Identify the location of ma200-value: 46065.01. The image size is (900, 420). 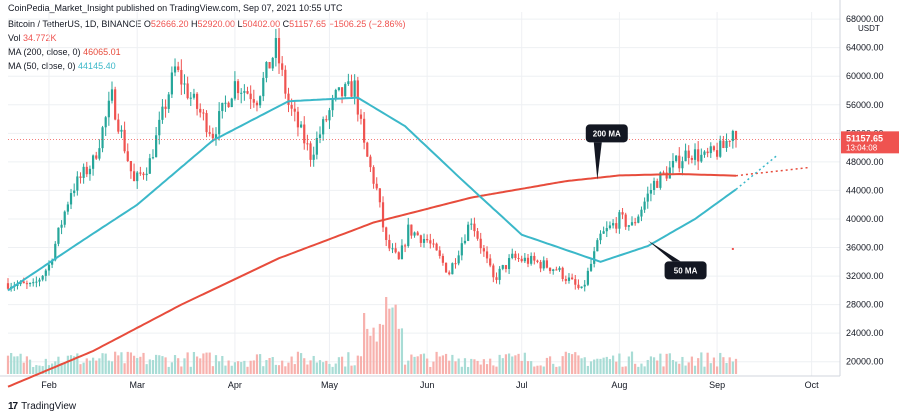
(102, 52).